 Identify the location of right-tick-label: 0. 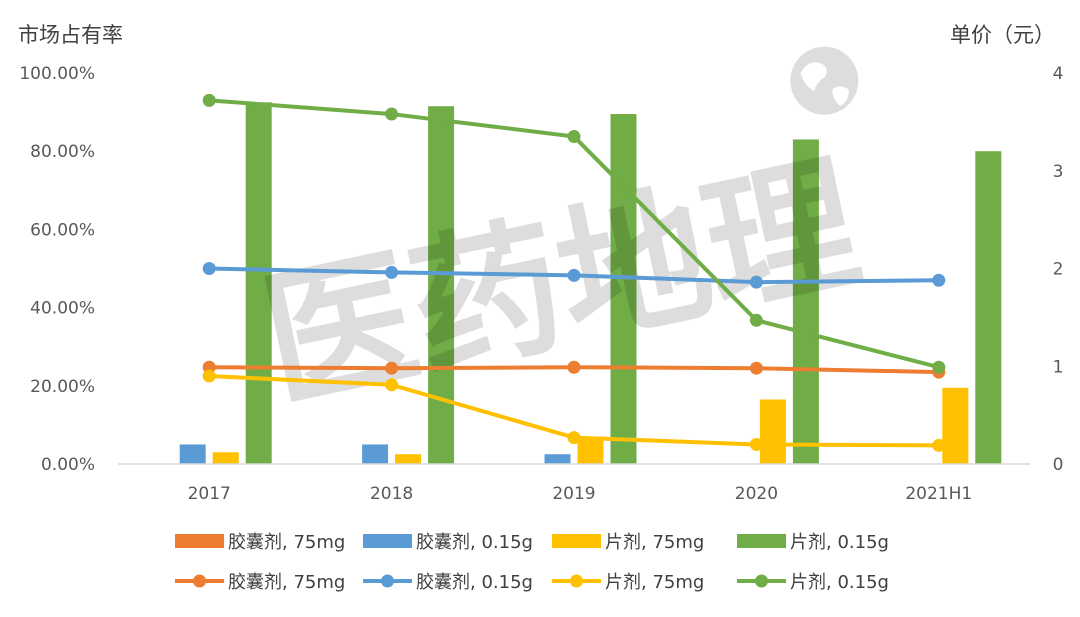
(1058, 465).